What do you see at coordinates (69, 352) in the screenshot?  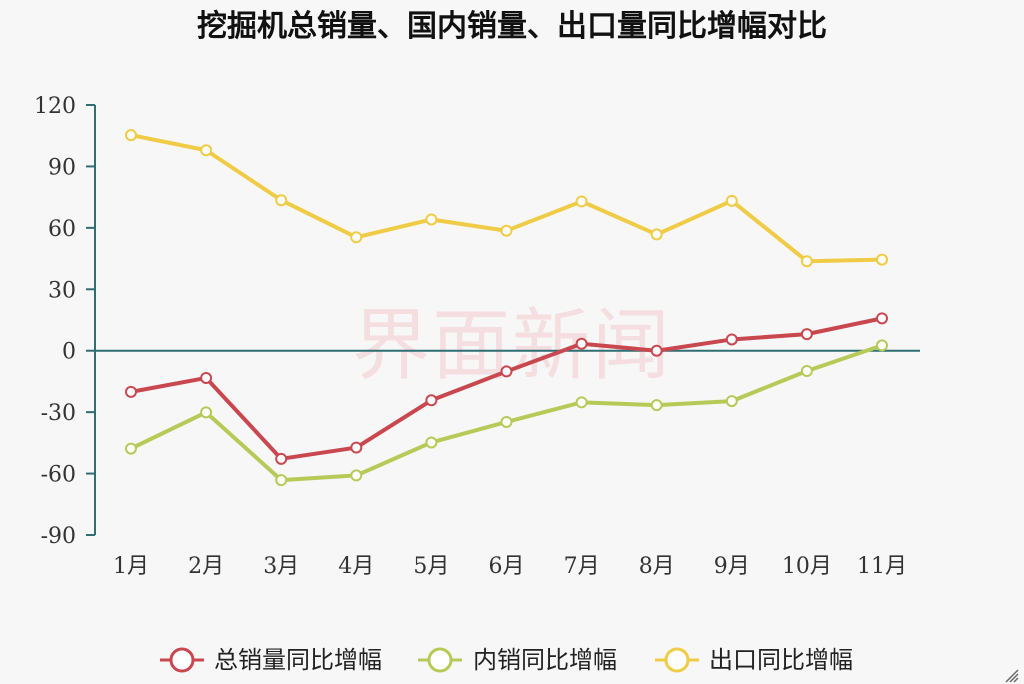 I see `y-tick-label: 0` at bounding box center [69, 352].